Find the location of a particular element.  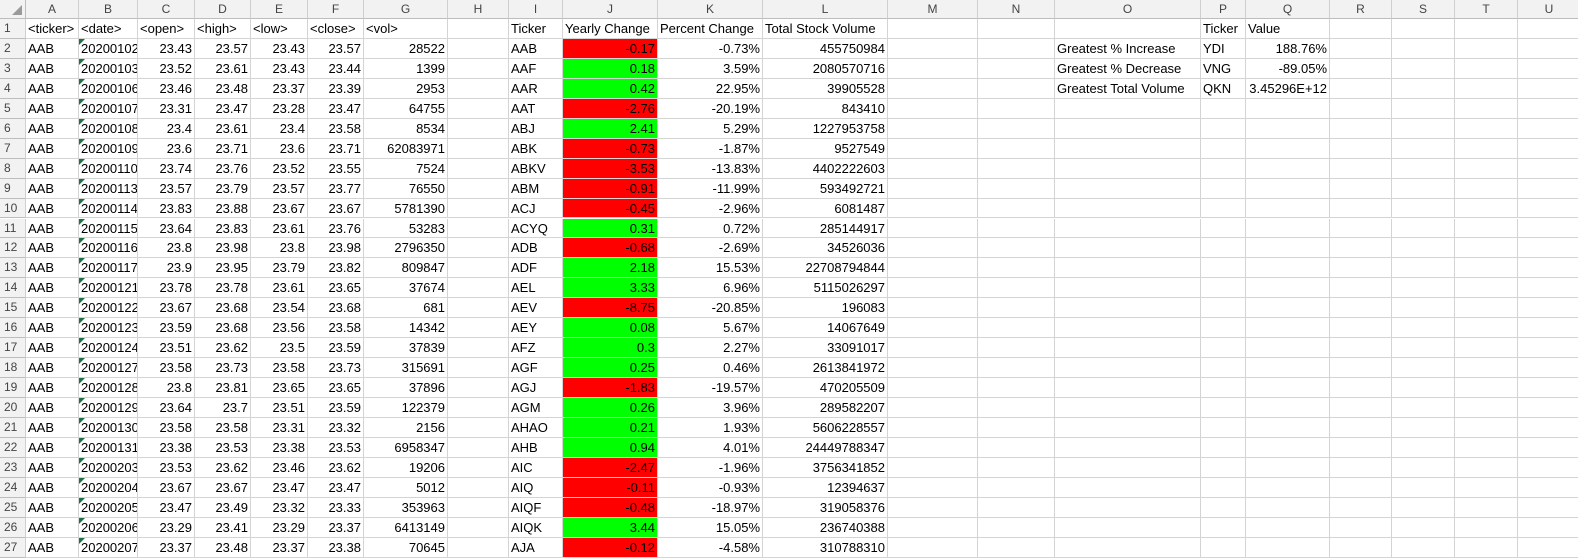

column-header-p: P is located at coordinates (1223, 9).